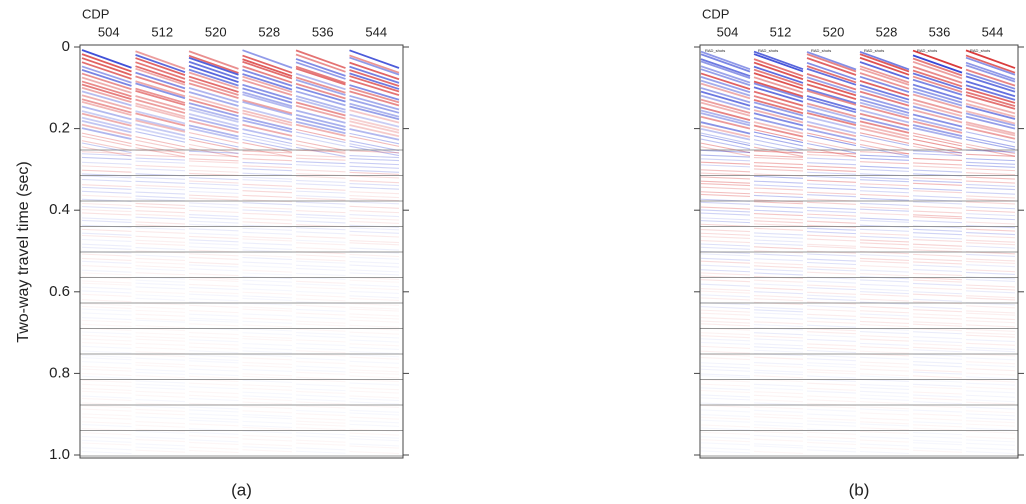 This screenshot has height=504, width=1026. I want to click on caption: (b), so click(859, 489).